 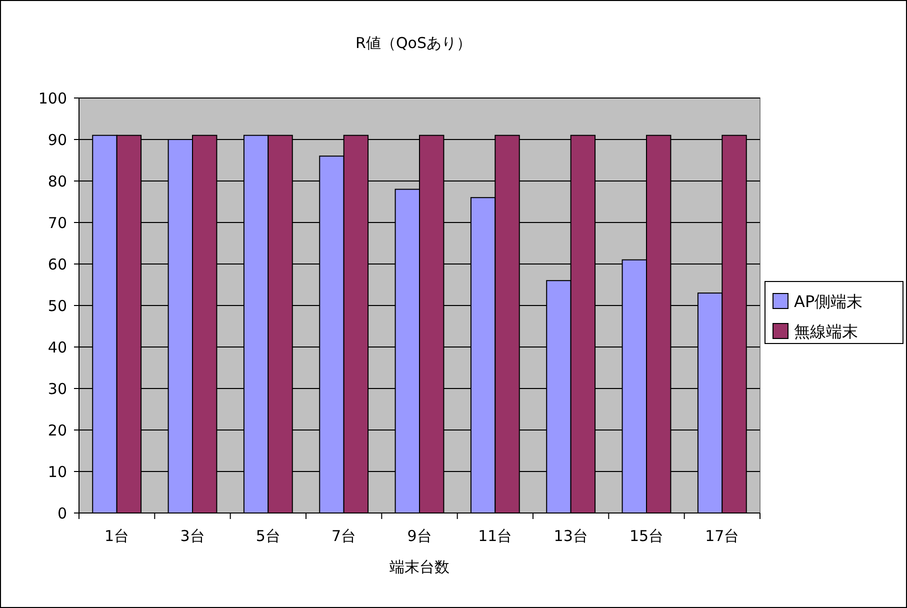 What do you see at coordinates (419, 536) in the screenshot?
I see `x-tick-label: 9台` at bounding box center [419, 536].